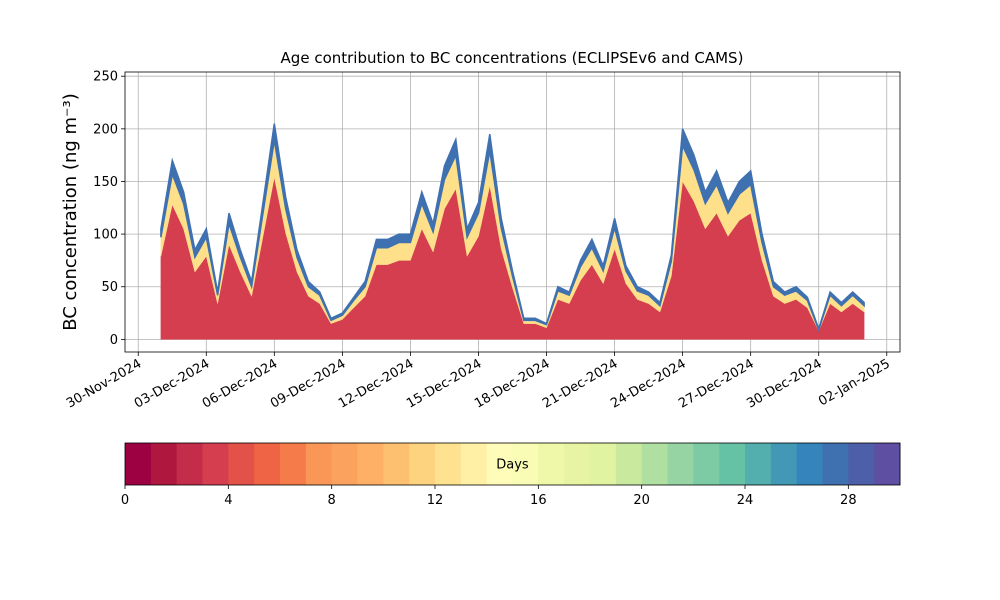 This screenshot has height=600, width=1000. I want to click on y-axis-label: BC concentration (ng m⁻³), so click(70, 212).